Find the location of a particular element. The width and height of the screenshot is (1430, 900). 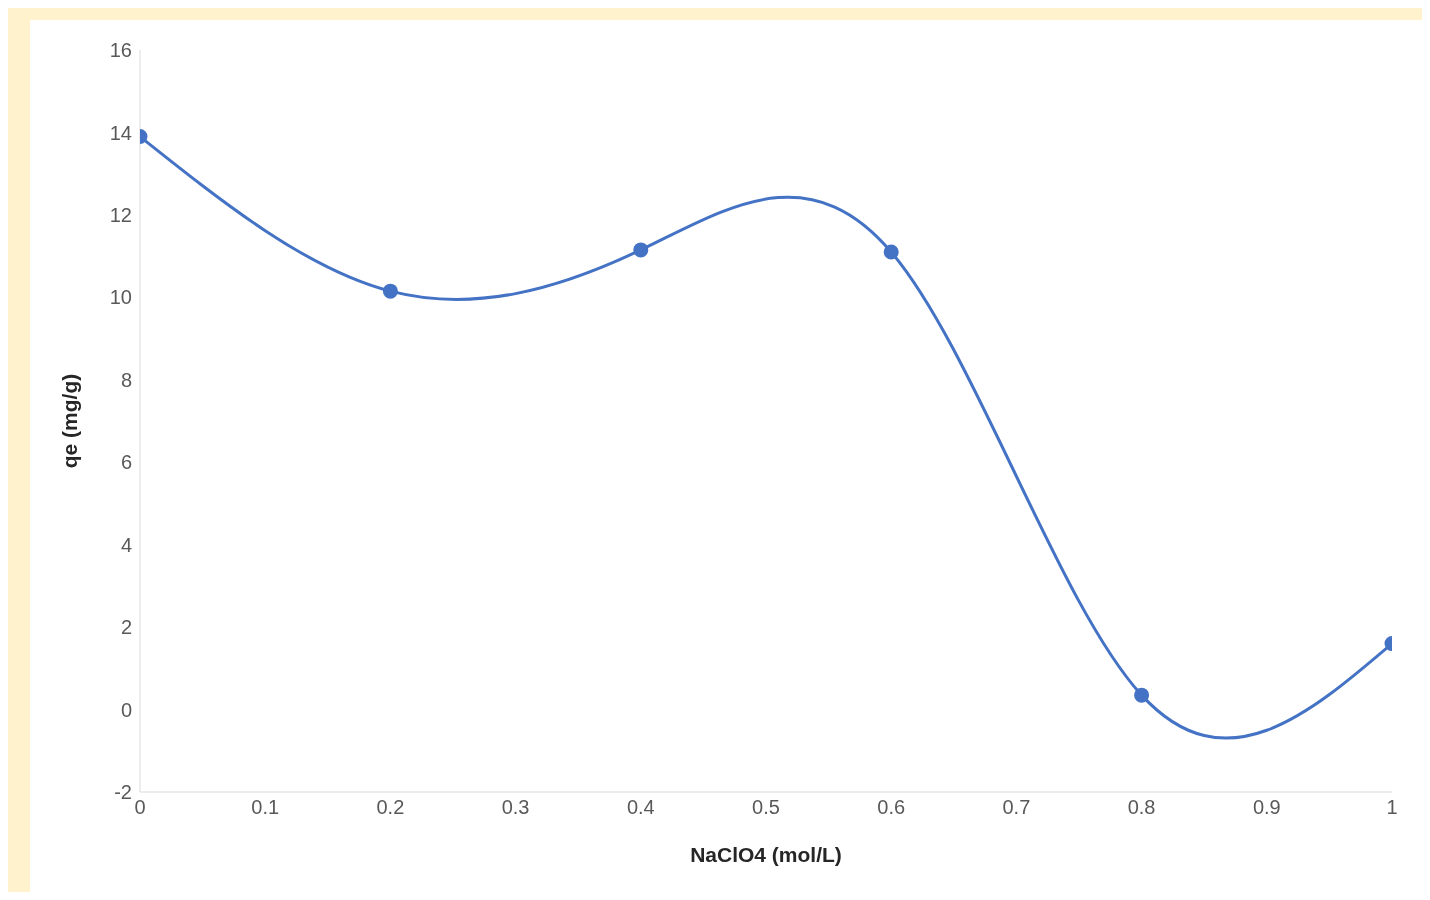

x-tick-label: 0 is located at coordinates (140, 807).